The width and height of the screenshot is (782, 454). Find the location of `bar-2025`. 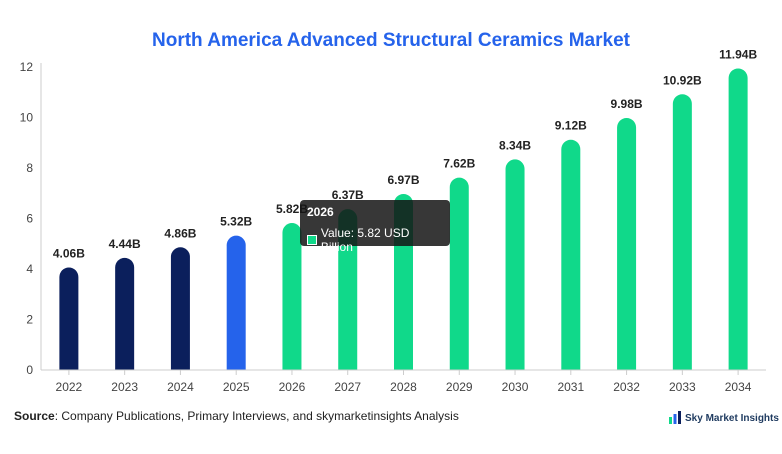

bar-2025 is located at coordinates (236, 302).